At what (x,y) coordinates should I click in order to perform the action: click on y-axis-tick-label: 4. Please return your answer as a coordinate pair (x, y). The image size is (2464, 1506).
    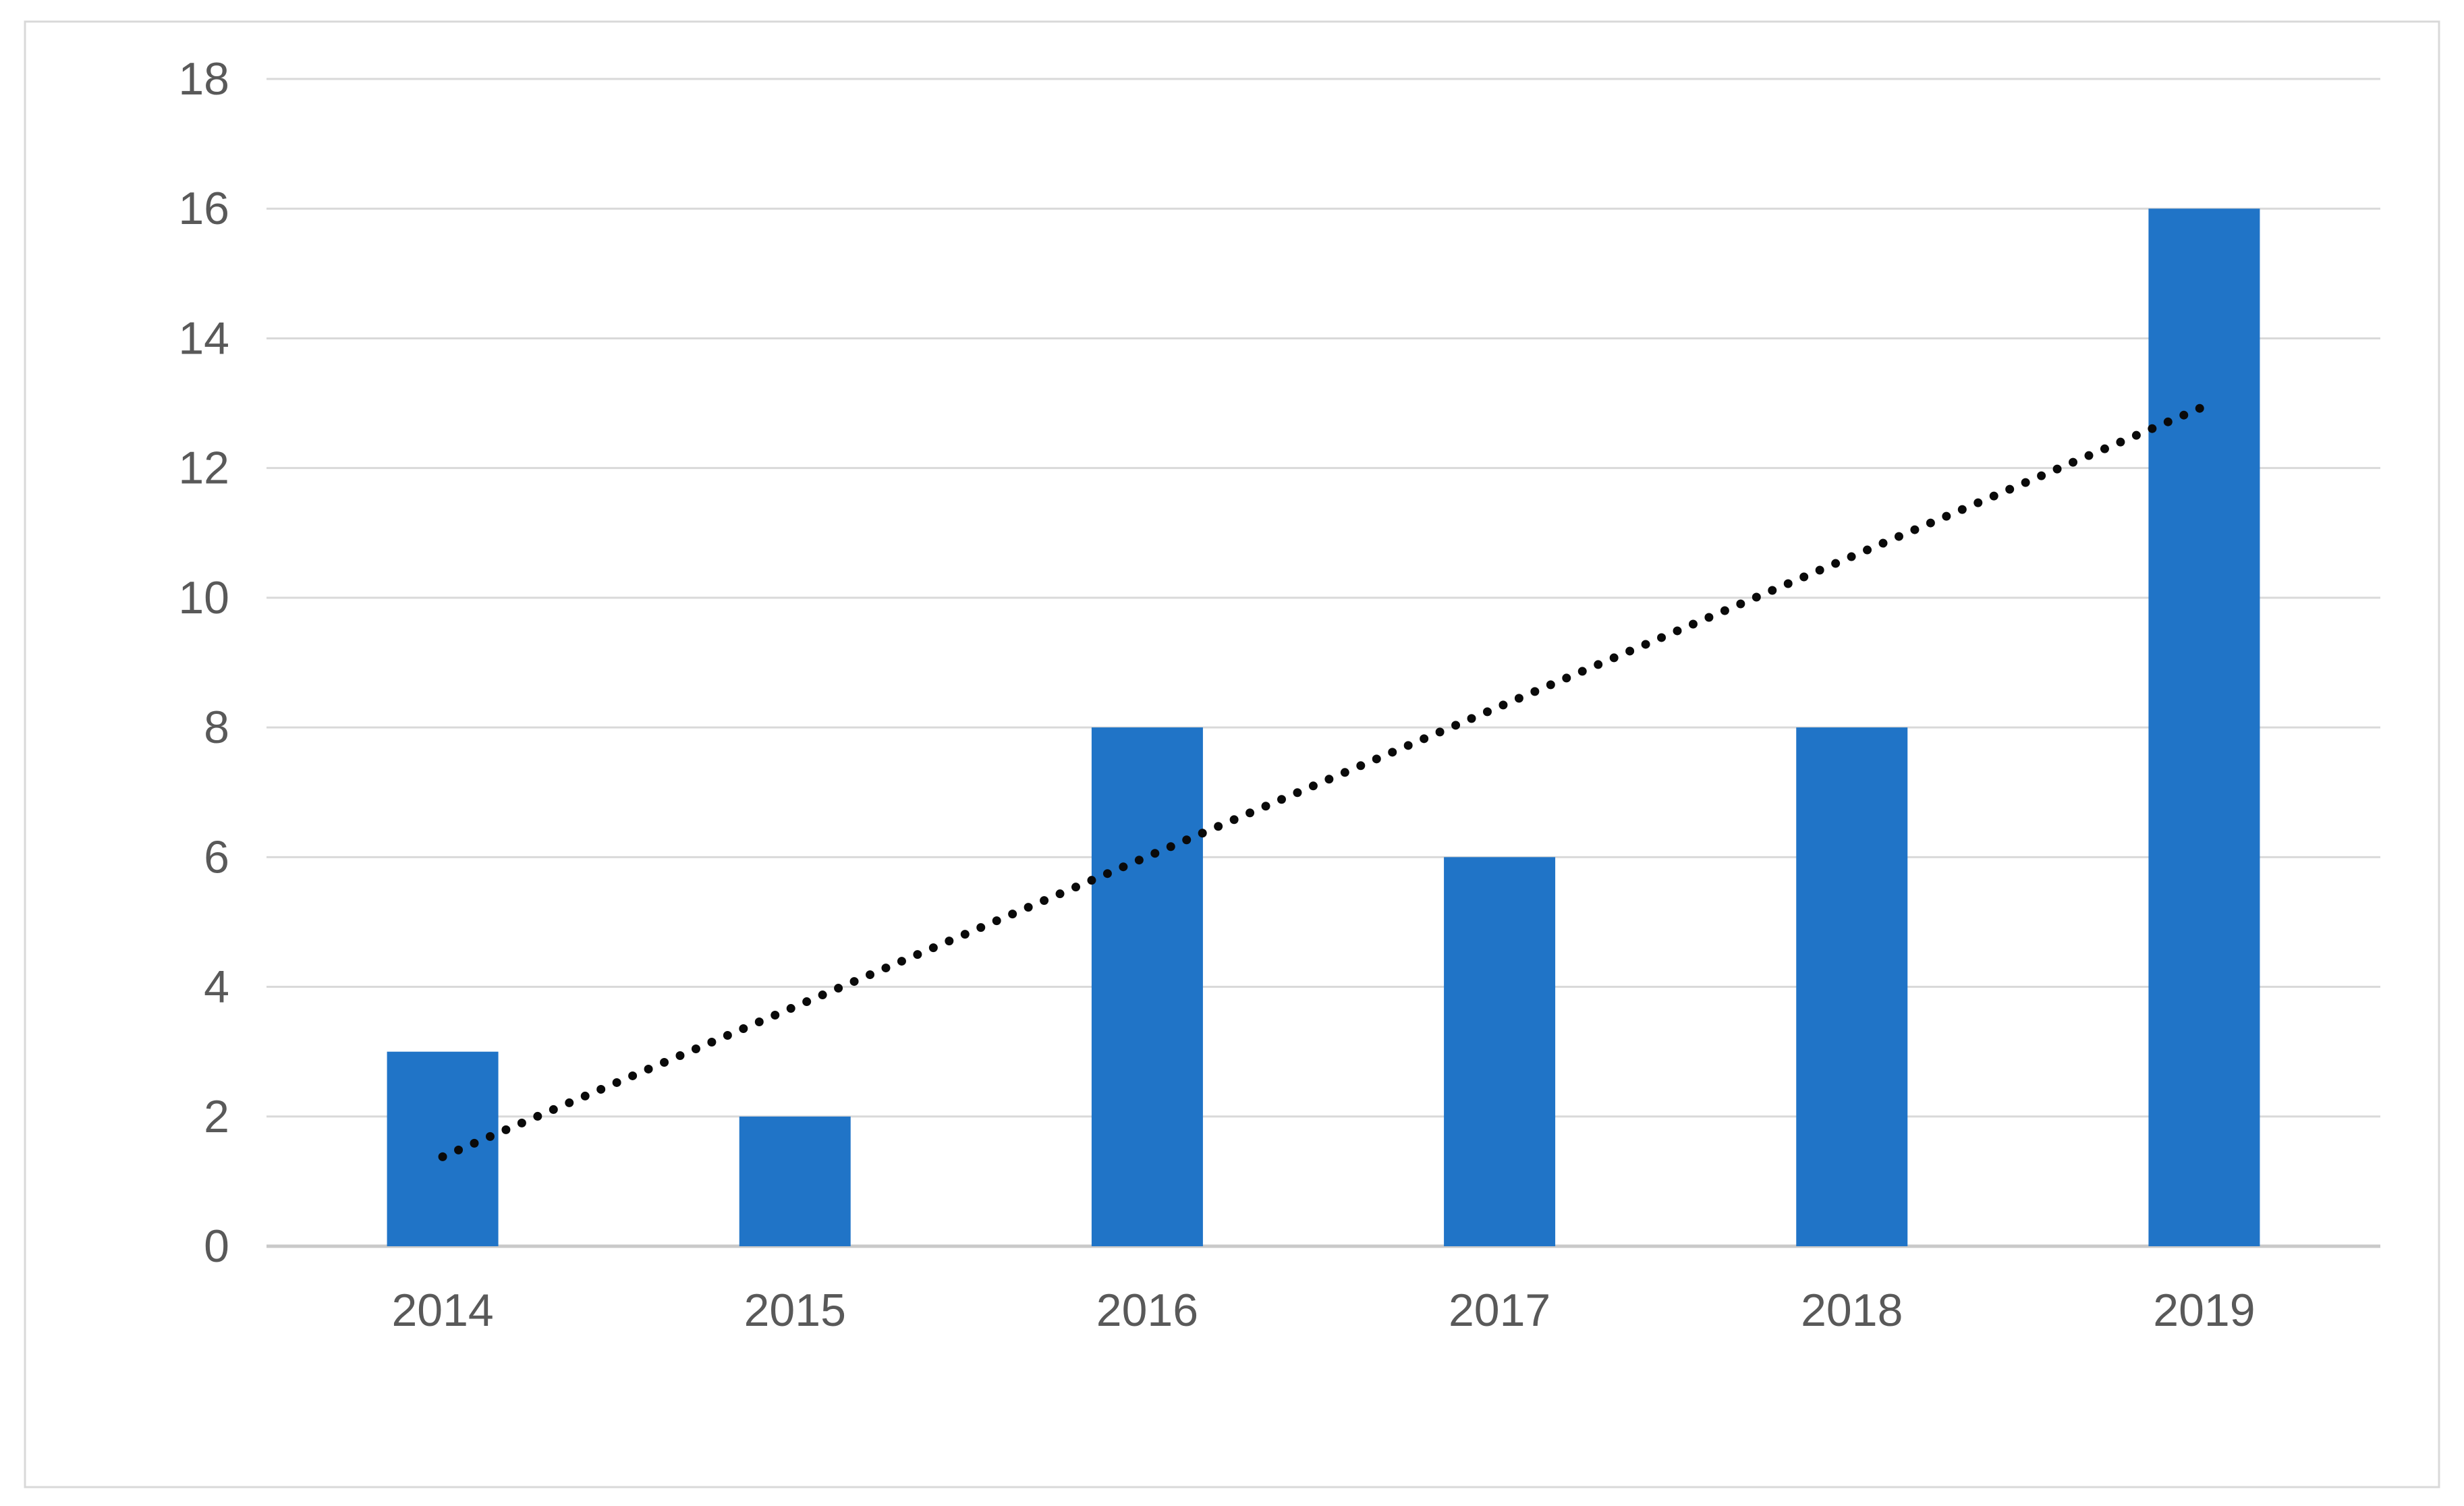
    Looking at the image, I should click on (216, 987).